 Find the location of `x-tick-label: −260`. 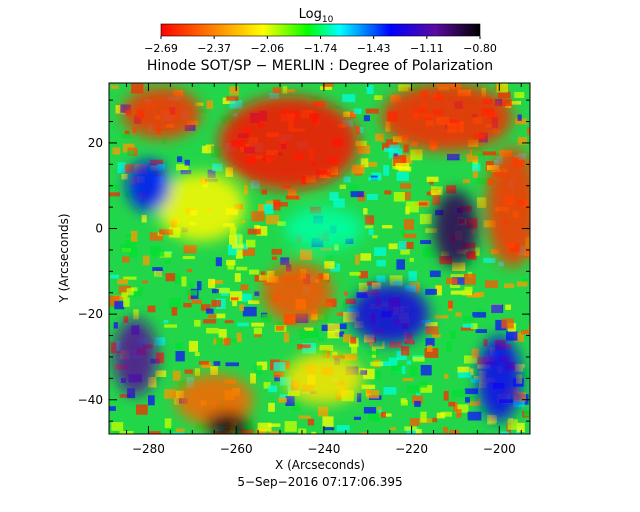

x-tick-label: −260 is located at coordinates (236, 449).